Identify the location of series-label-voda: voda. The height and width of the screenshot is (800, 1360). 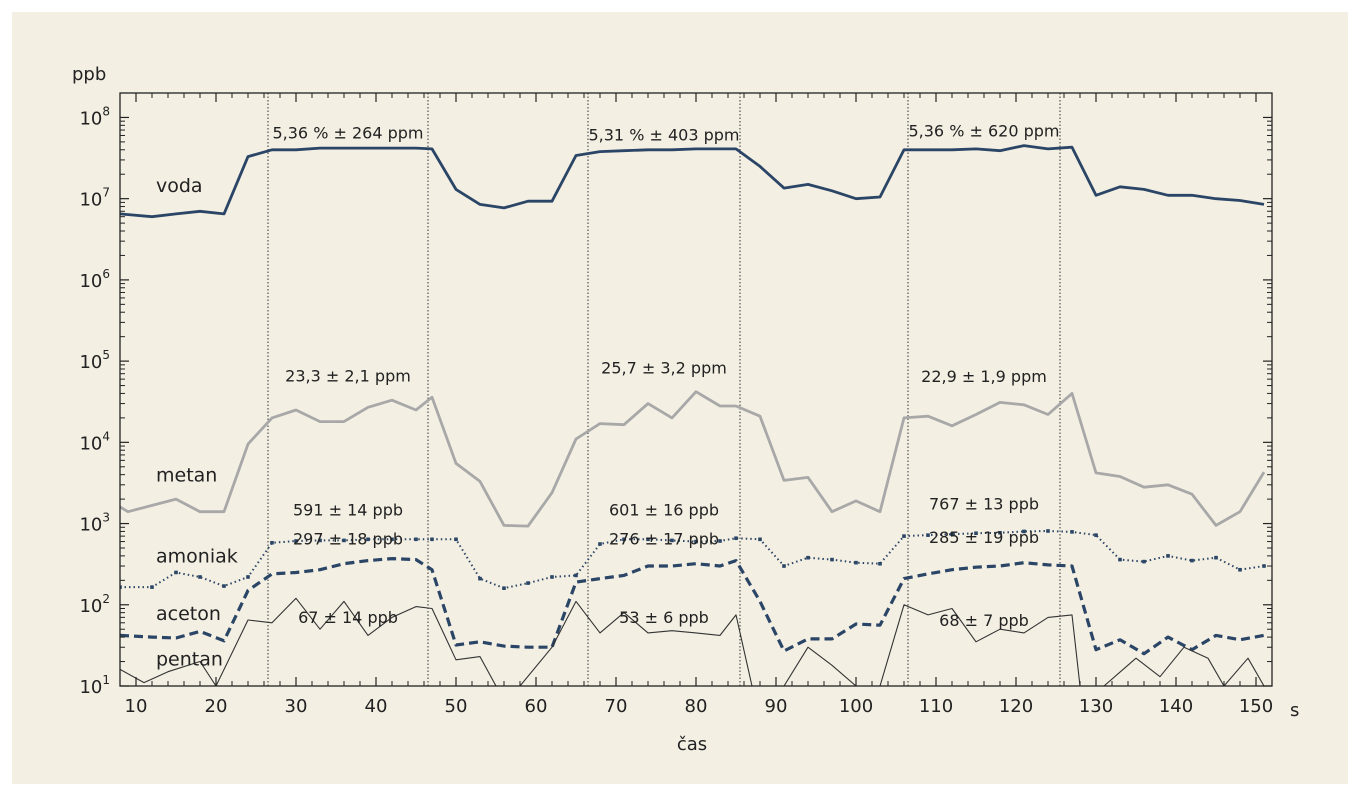
(179, 186).